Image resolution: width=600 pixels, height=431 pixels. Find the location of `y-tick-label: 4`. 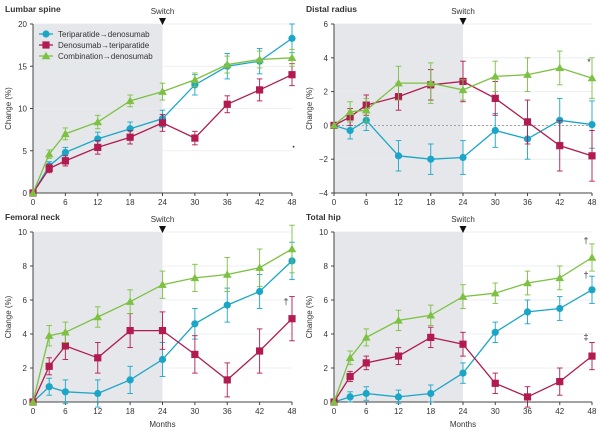

y-tick-label: 4 is located at coordinates (25, 334).